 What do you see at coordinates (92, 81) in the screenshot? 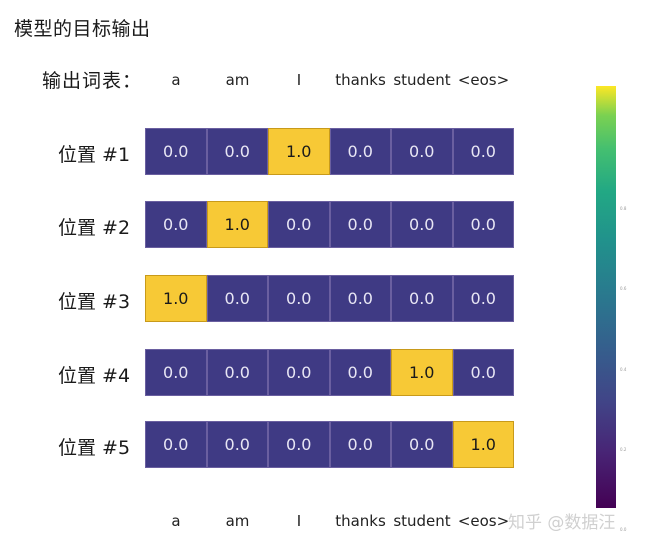
I see `vocab-label: 输出词表：` at bounding box center [92, 81].